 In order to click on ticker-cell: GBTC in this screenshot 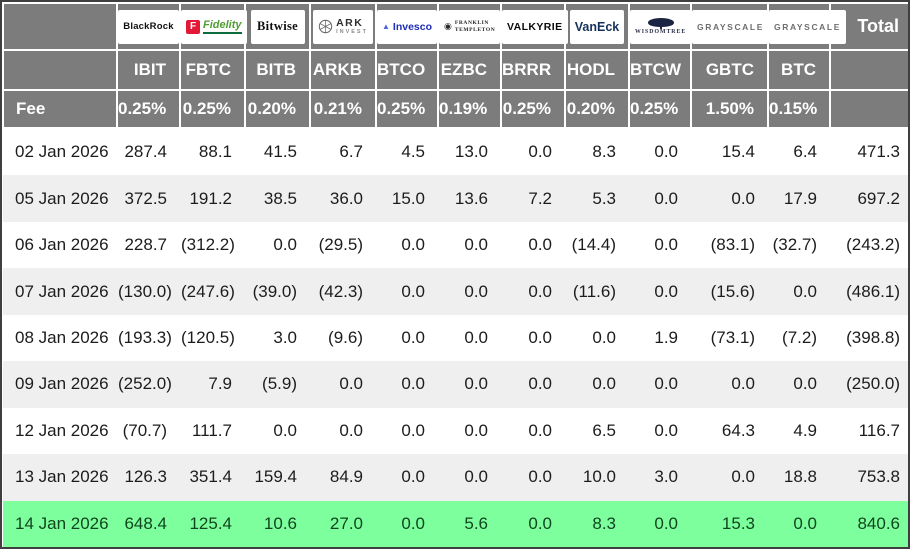, I will do `click(729, 70)`.